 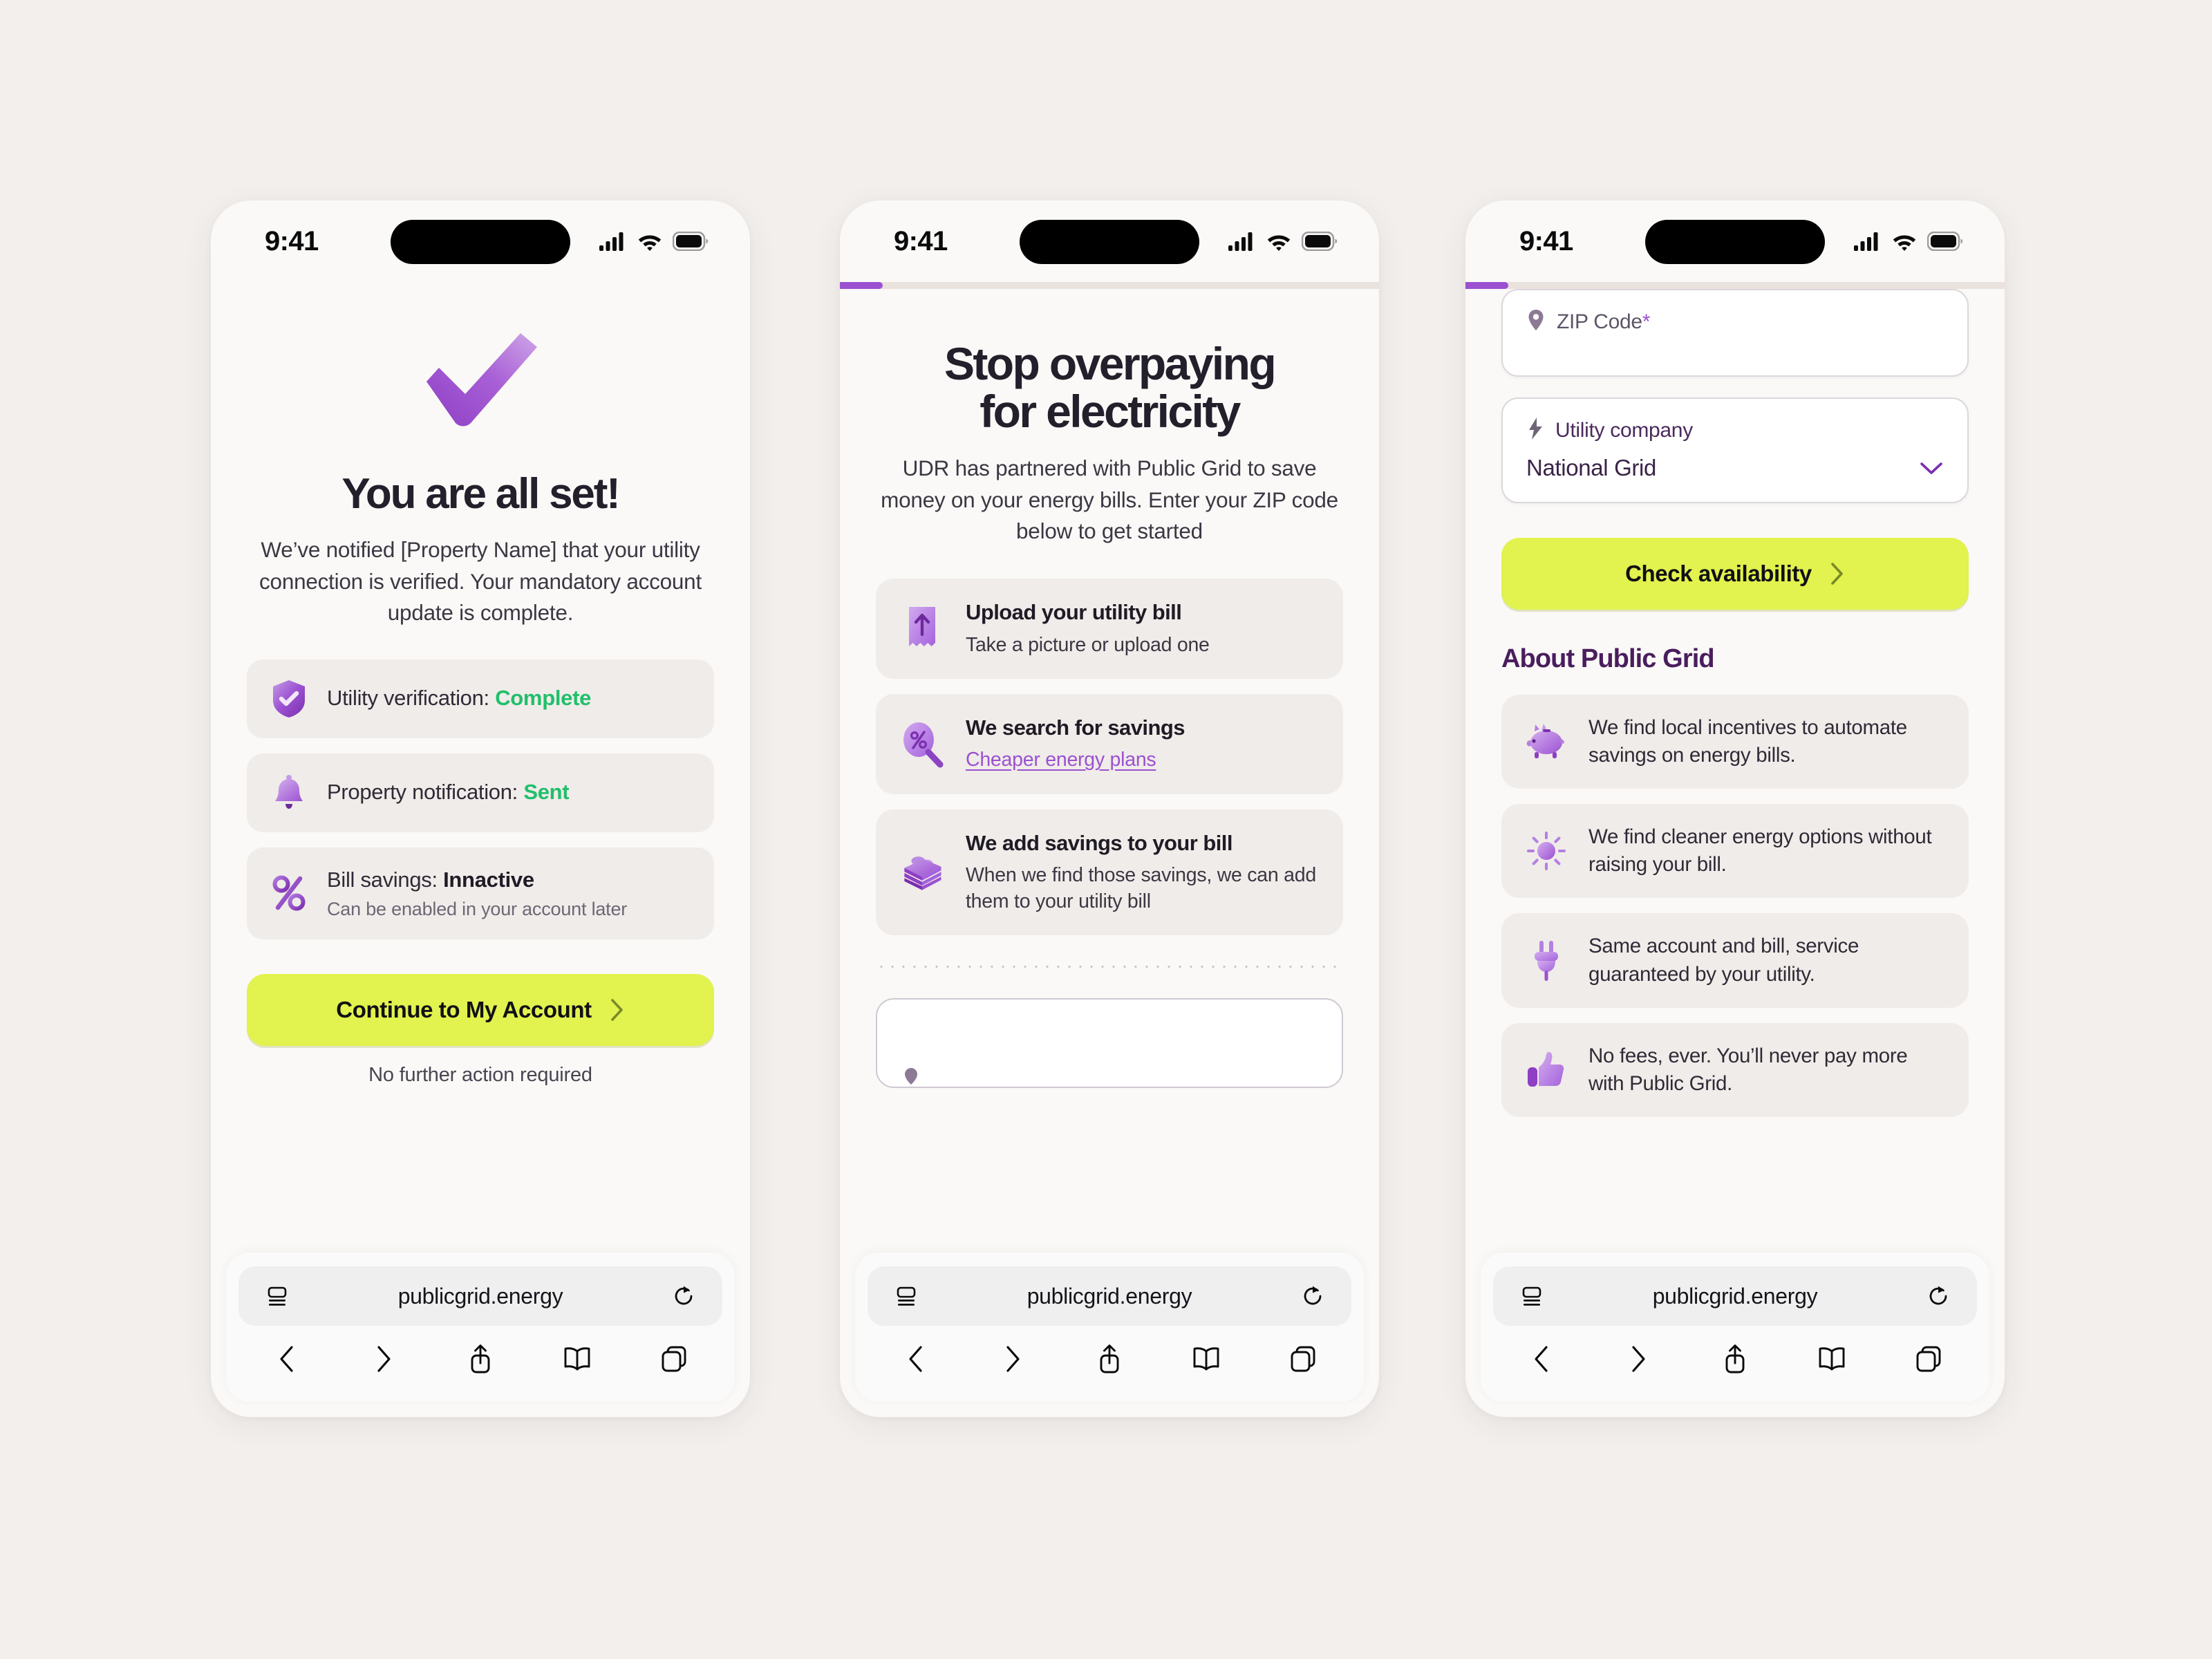 I want to click on percent-icon, so click(x=289, y=893).